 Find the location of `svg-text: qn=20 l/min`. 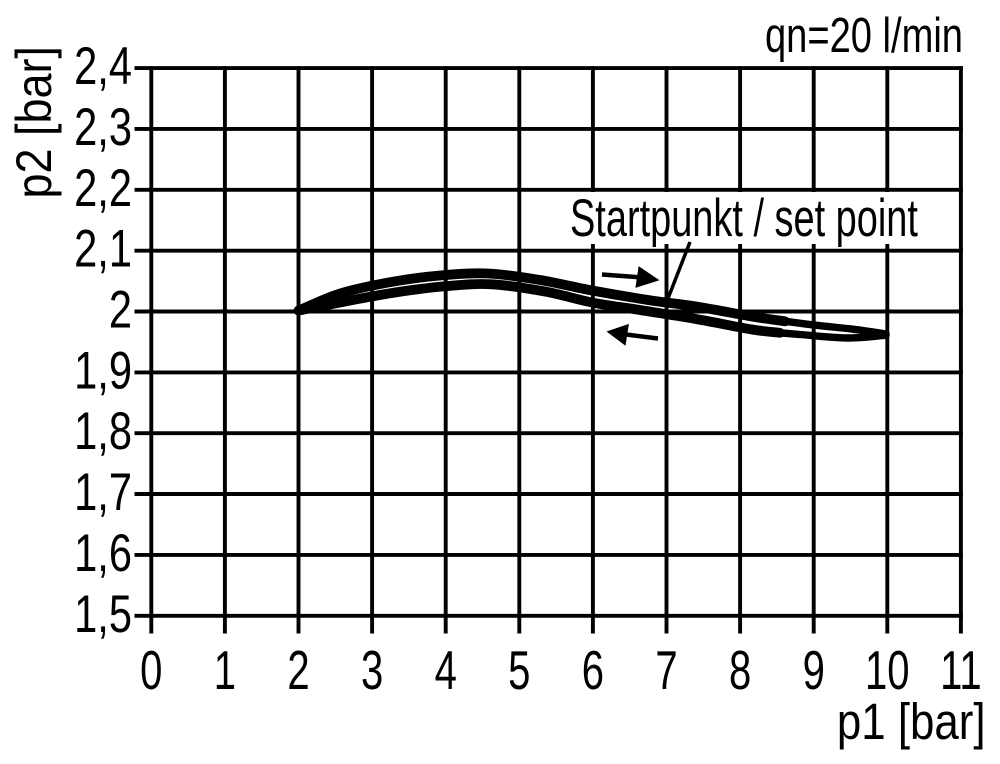

svg-text: qn=20 l/min is located at coordinates (864, 35).